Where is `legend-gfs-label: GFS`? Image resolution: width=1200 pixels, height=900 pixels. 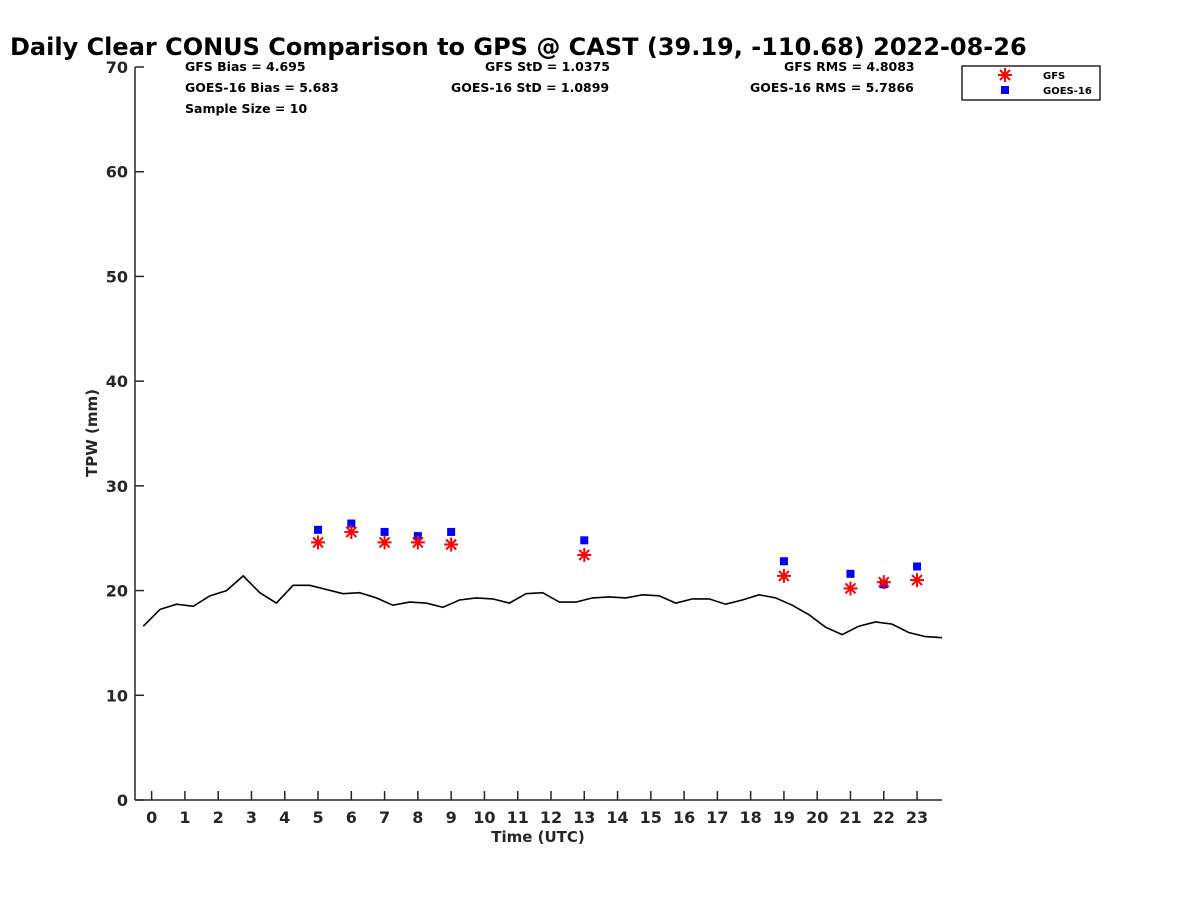 legend-gfs-label: GFS is located at coordinates (1054, 76).